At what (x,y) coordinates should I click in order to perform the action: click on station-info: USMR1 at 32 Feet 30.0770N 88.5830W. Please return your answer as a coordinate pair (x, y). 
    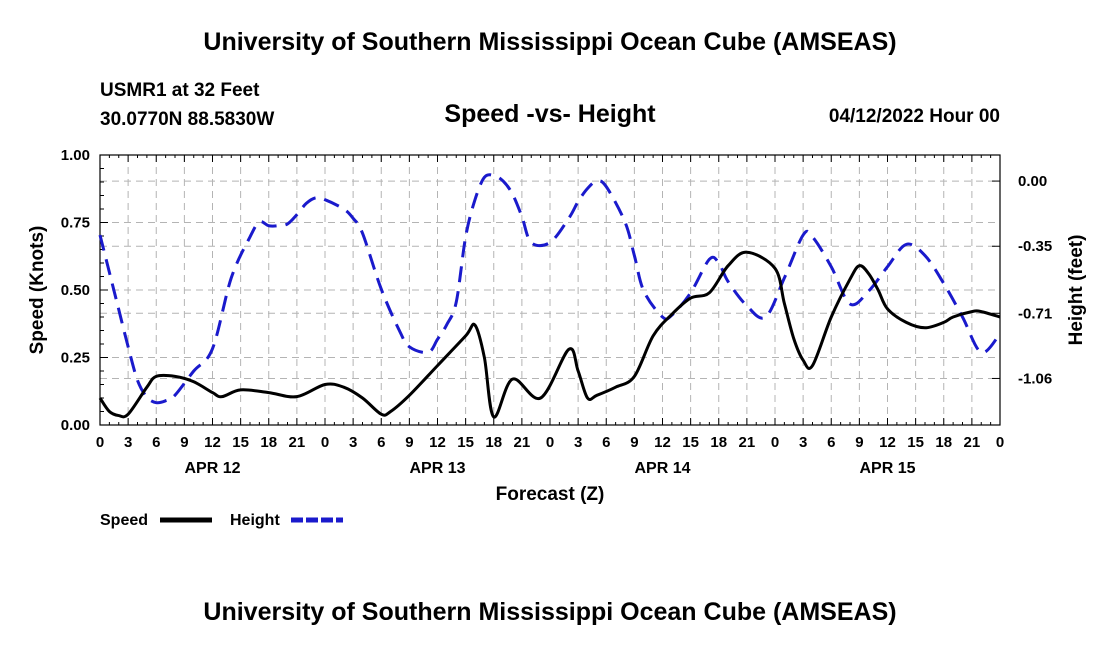
    Looking at the image, I should click on (187, 105).